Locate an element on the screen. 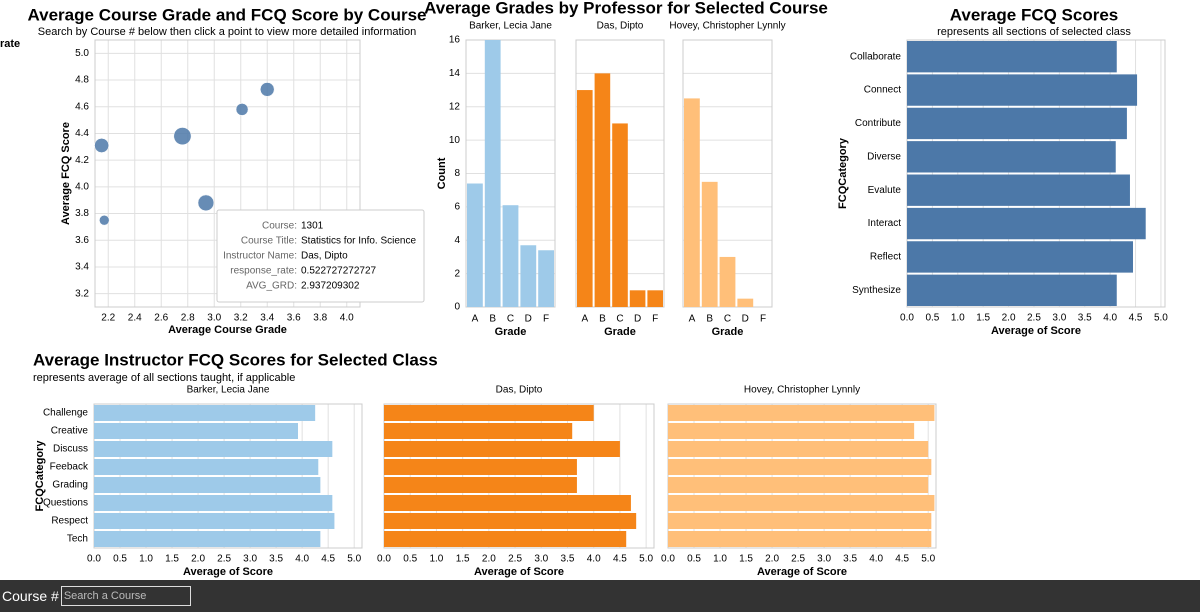 The width and height of the screenshot is (1200, 612). y-tick-label: Questions is located at coordinates (65, 503).